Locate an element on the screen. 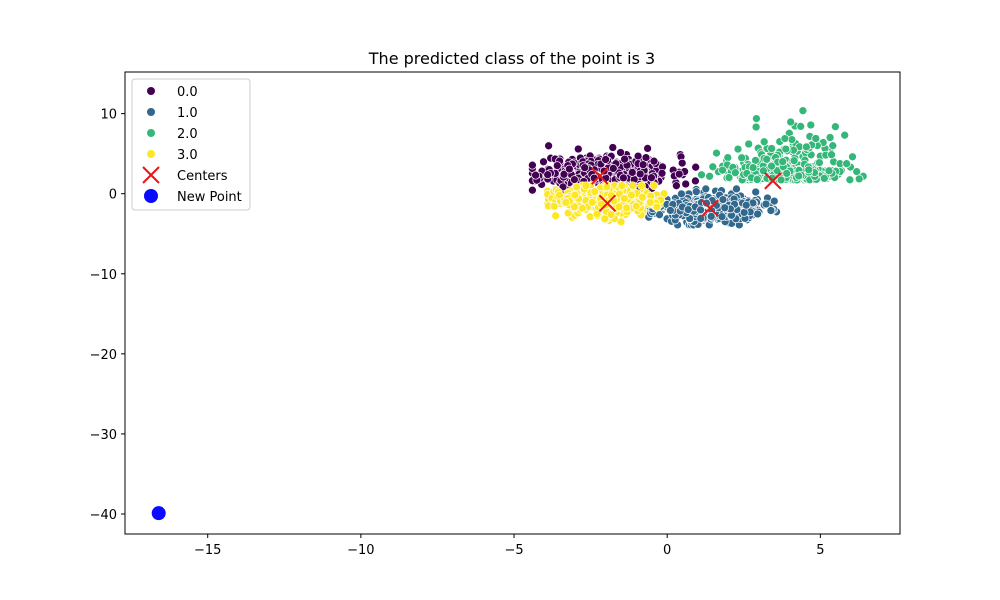  x-tick-label: −5 is located at coordinates (513, 550).